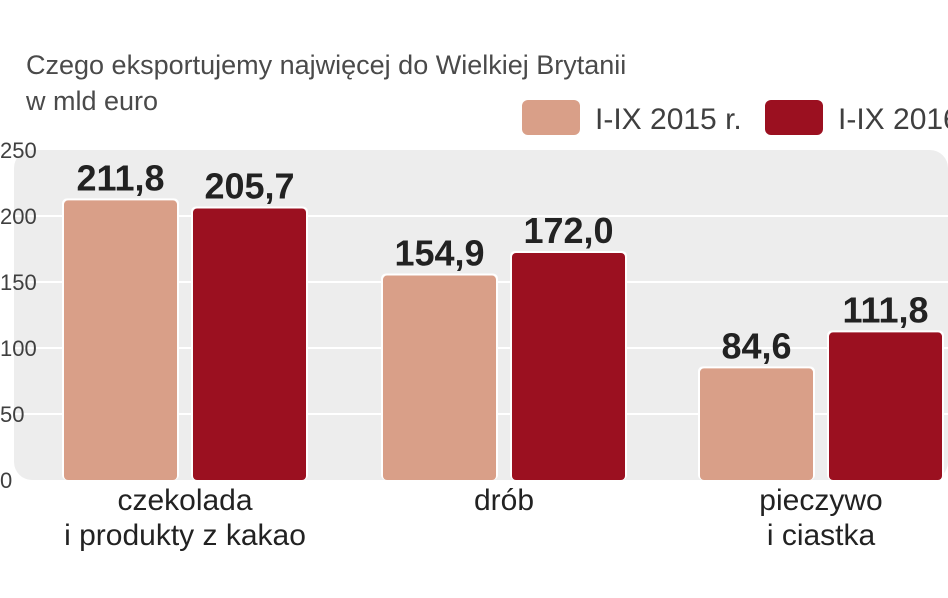 This screenshot has width=948, height=598. What do you see at coordinates (249, 185) in the screenshot?
I see `value-label-series-2-category-1: 205,7` at bounding box center [249, 185].